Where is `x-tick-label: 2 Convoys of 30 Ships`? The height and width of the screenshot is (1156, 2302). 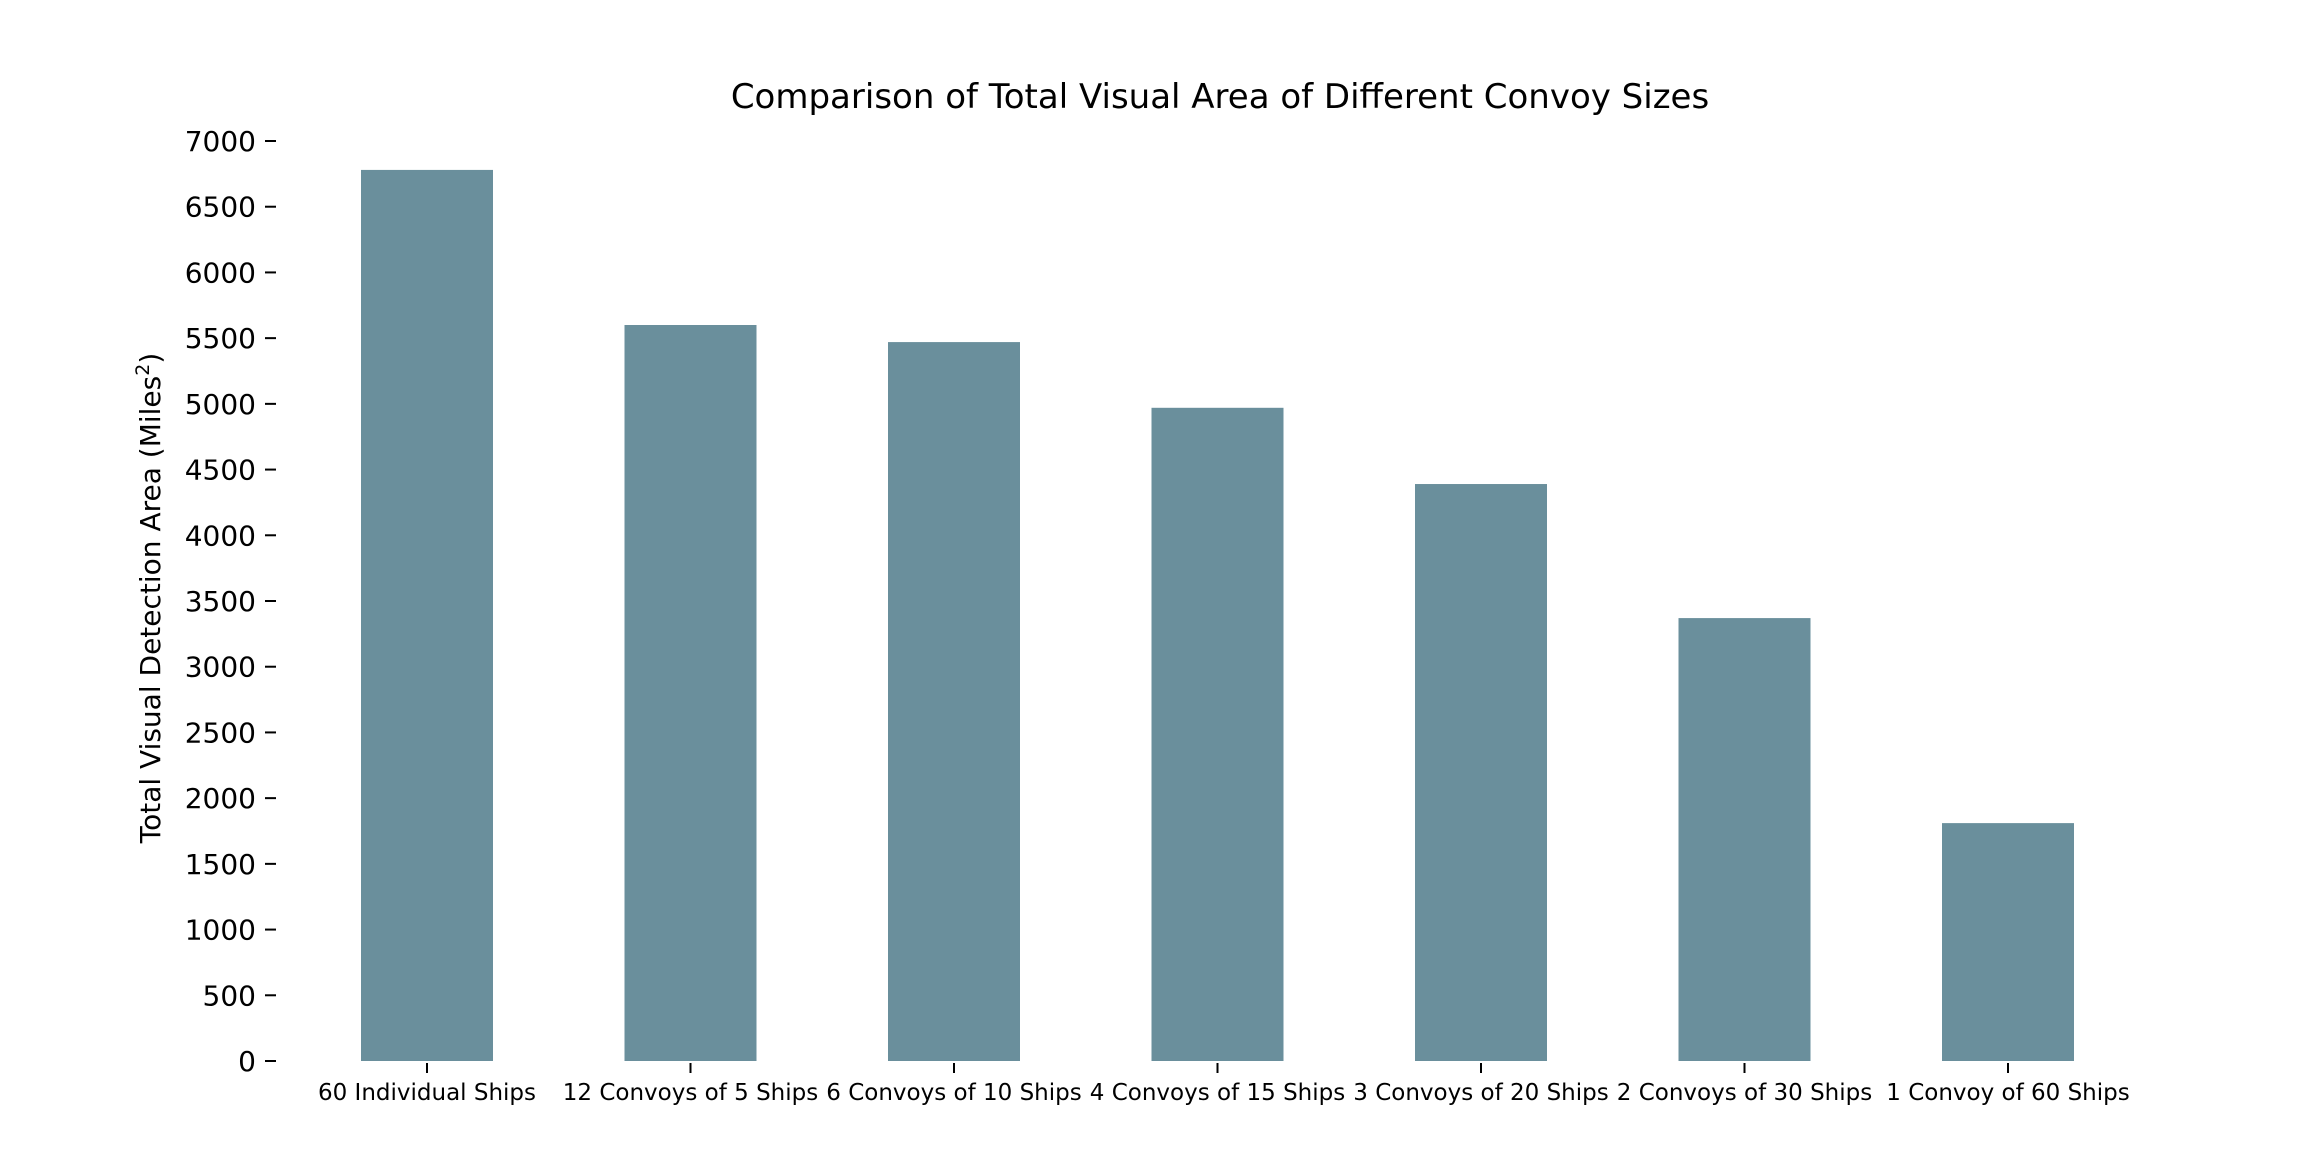
x-tick-label: 2 Convoys of 30 Ships is located at coordinates (1744, 1093).